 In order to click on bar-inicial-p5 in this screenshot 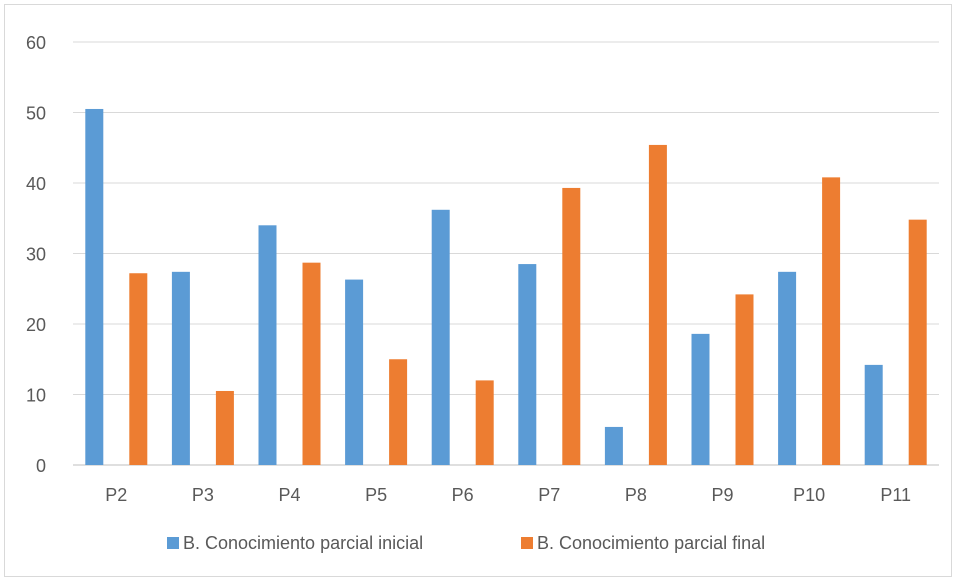, I will do `click(354, 372)`.